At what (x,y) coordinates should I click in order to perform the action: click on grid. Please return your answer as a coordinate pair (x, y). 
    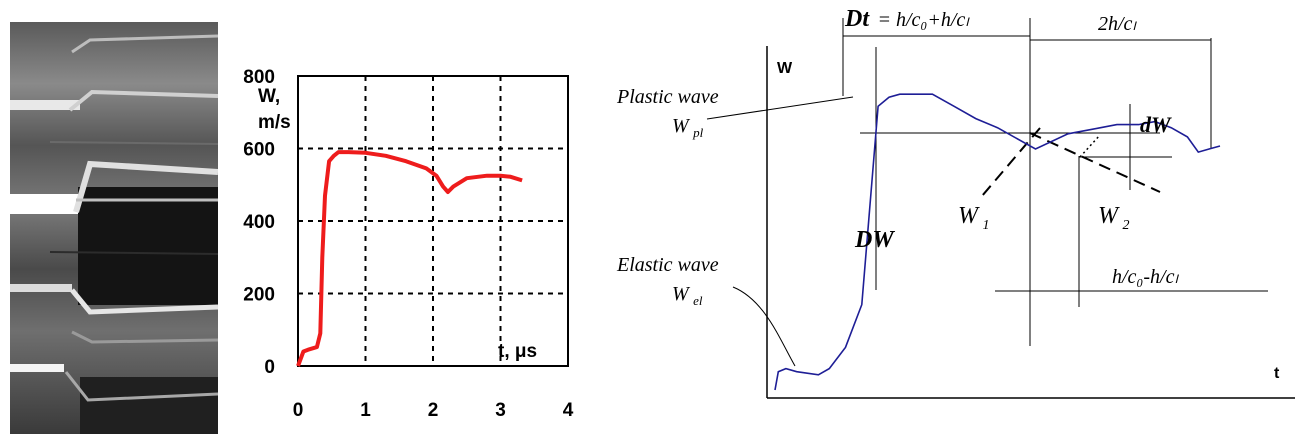
    Looking at the image, I should click on (433, 221).